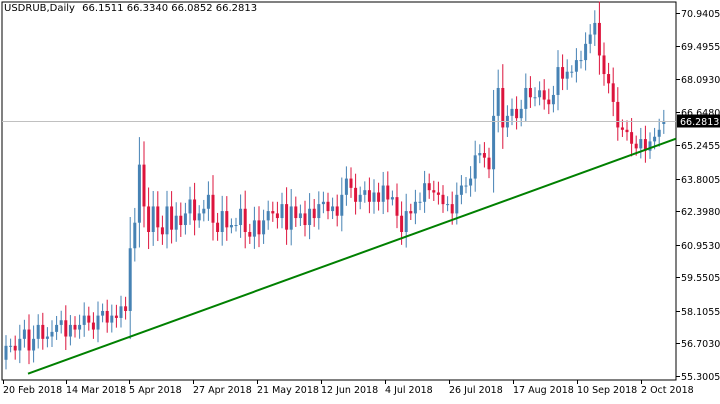 The height and width of the screenshot is (404, 720). What do you see at coordinates (170, 8) in the screenshot?
I see `ohlc-readout: 66.1511 66.3340 66.0852 66.2813` at bounding box center [170, 8].